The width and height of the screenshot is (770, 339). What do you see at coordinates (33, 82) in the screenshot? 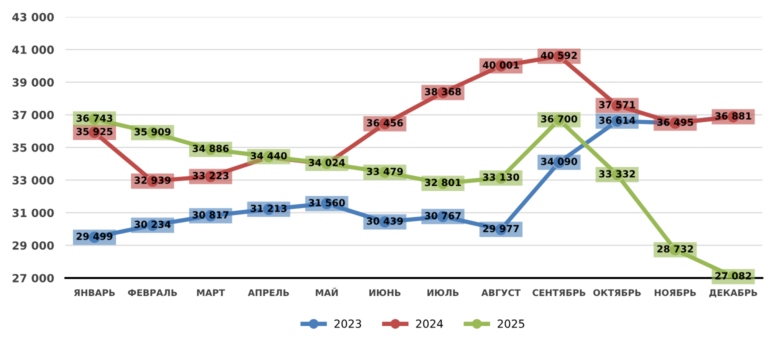
I see `y-tick-label: 39 000` at bounding box center [33, 82].